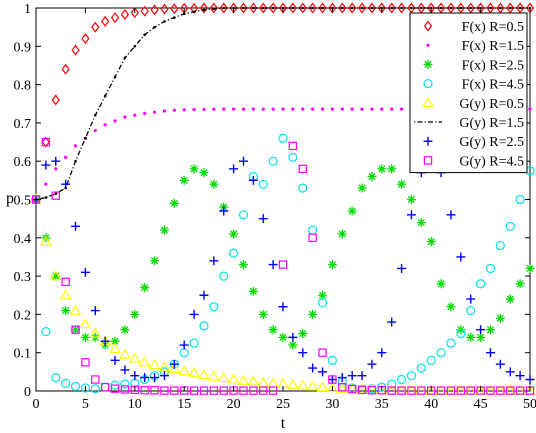  What do you see at coordinates (283, 404) in the screenshot?
I see `x-tick-label: 25` at bounding box center [283, 404].